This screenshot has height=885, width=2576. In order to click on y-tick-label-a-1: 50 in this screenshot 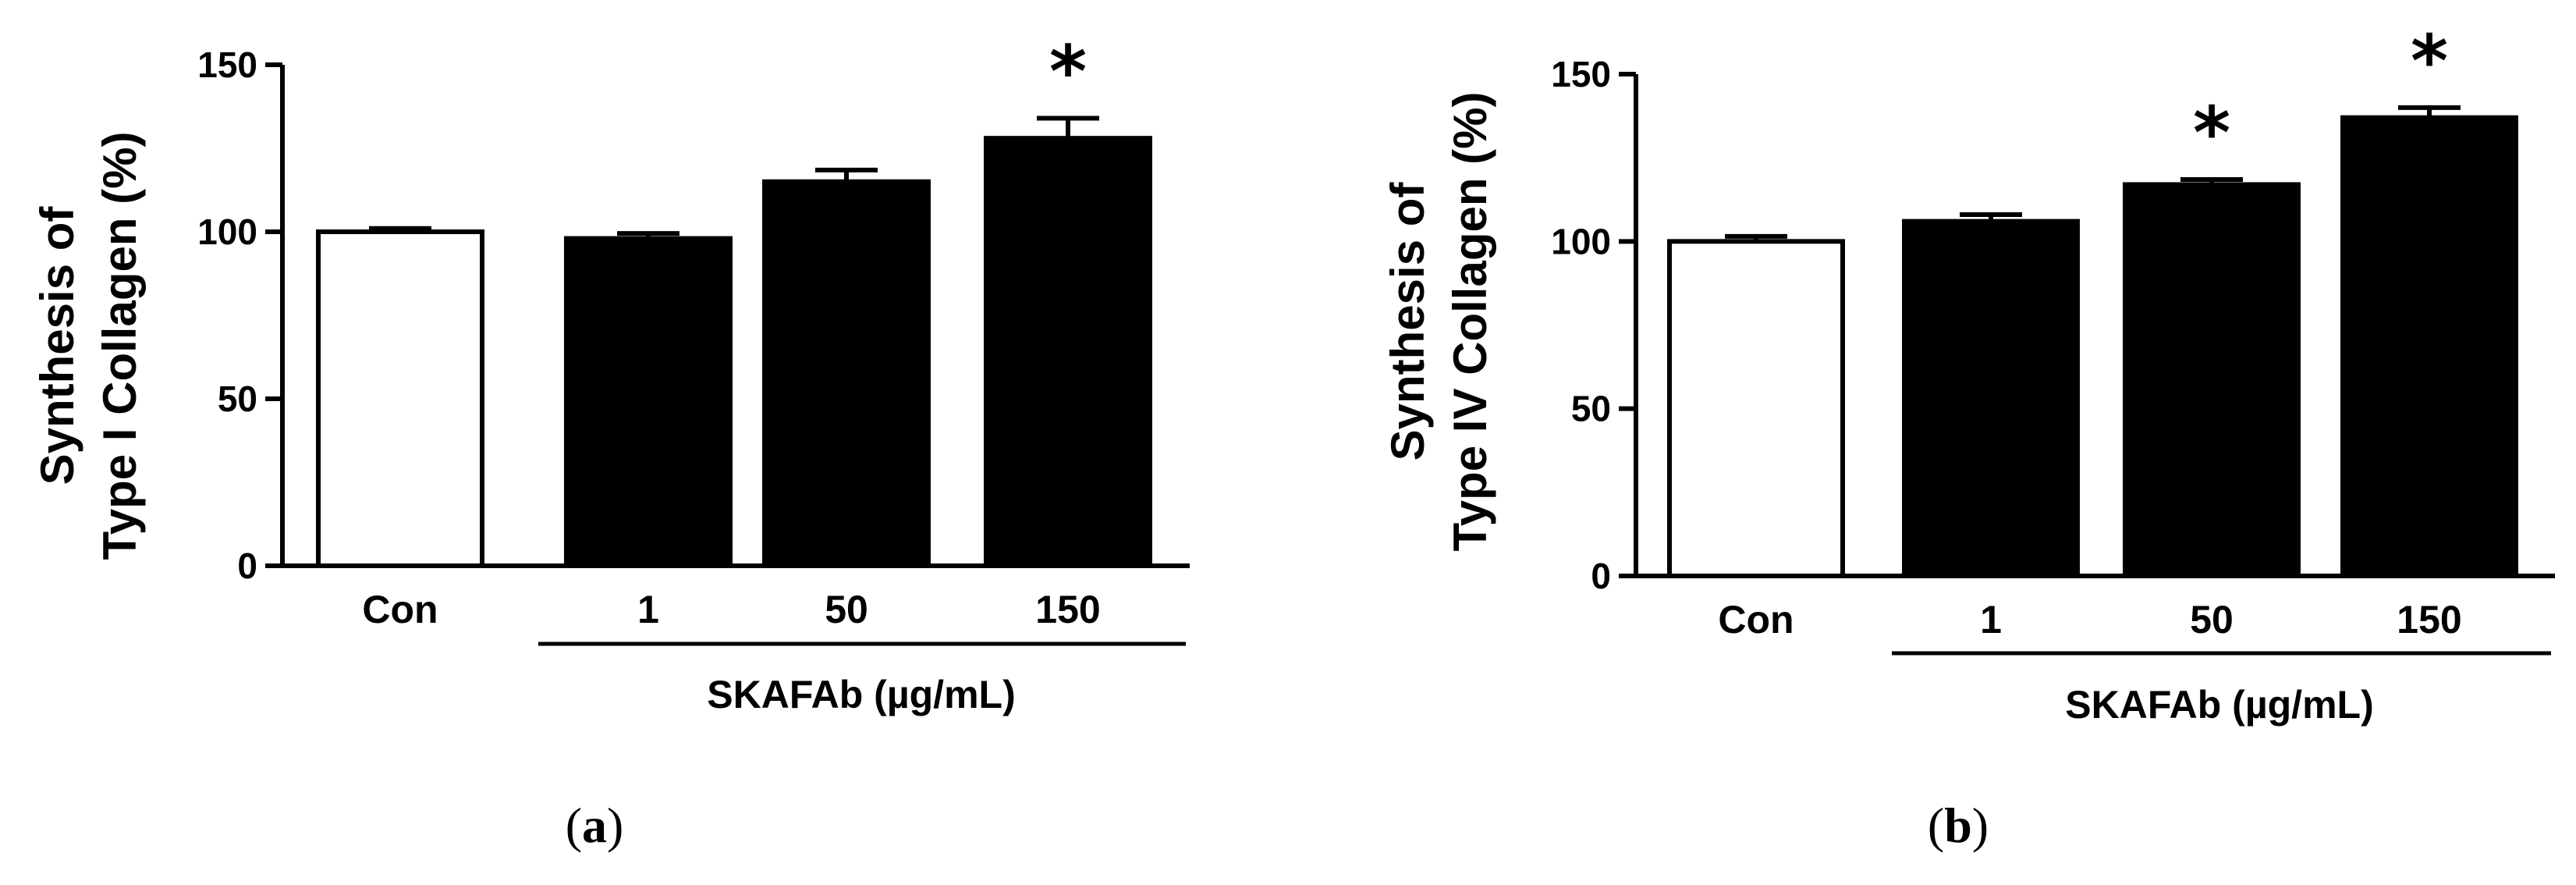, I will do `click(237, 399)`.